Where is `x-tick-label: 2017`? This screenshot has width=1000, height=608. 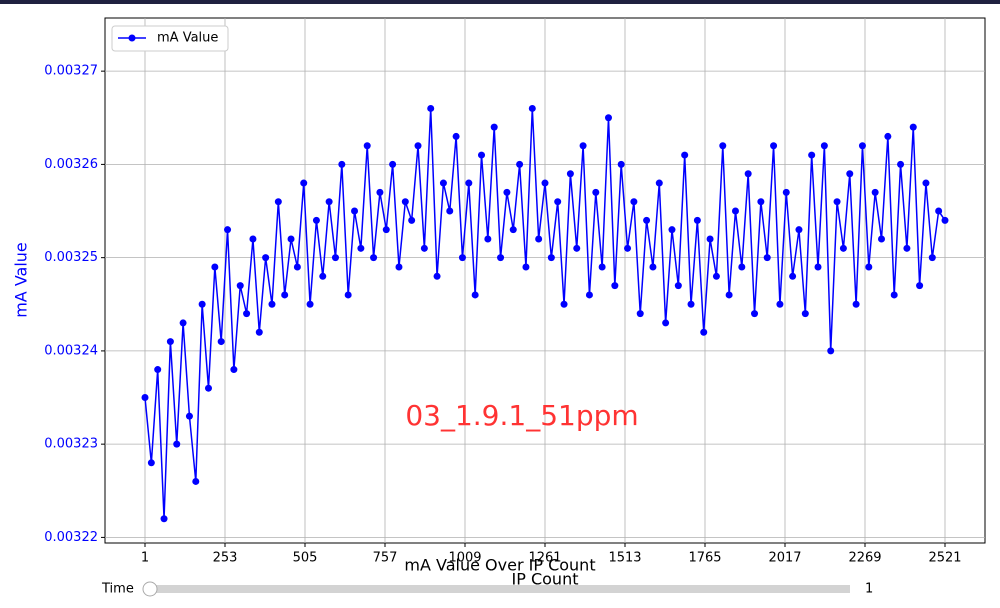
x-tick-label: 2017 is located at coordinates (784, 558).